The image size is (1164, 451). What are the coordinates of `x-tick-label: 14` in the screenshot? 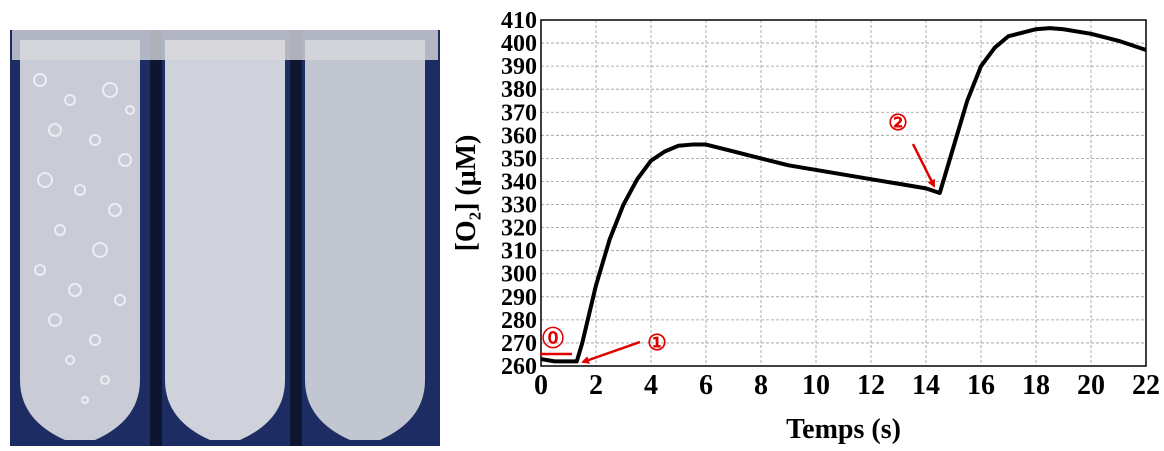 It's located at (926, 385).